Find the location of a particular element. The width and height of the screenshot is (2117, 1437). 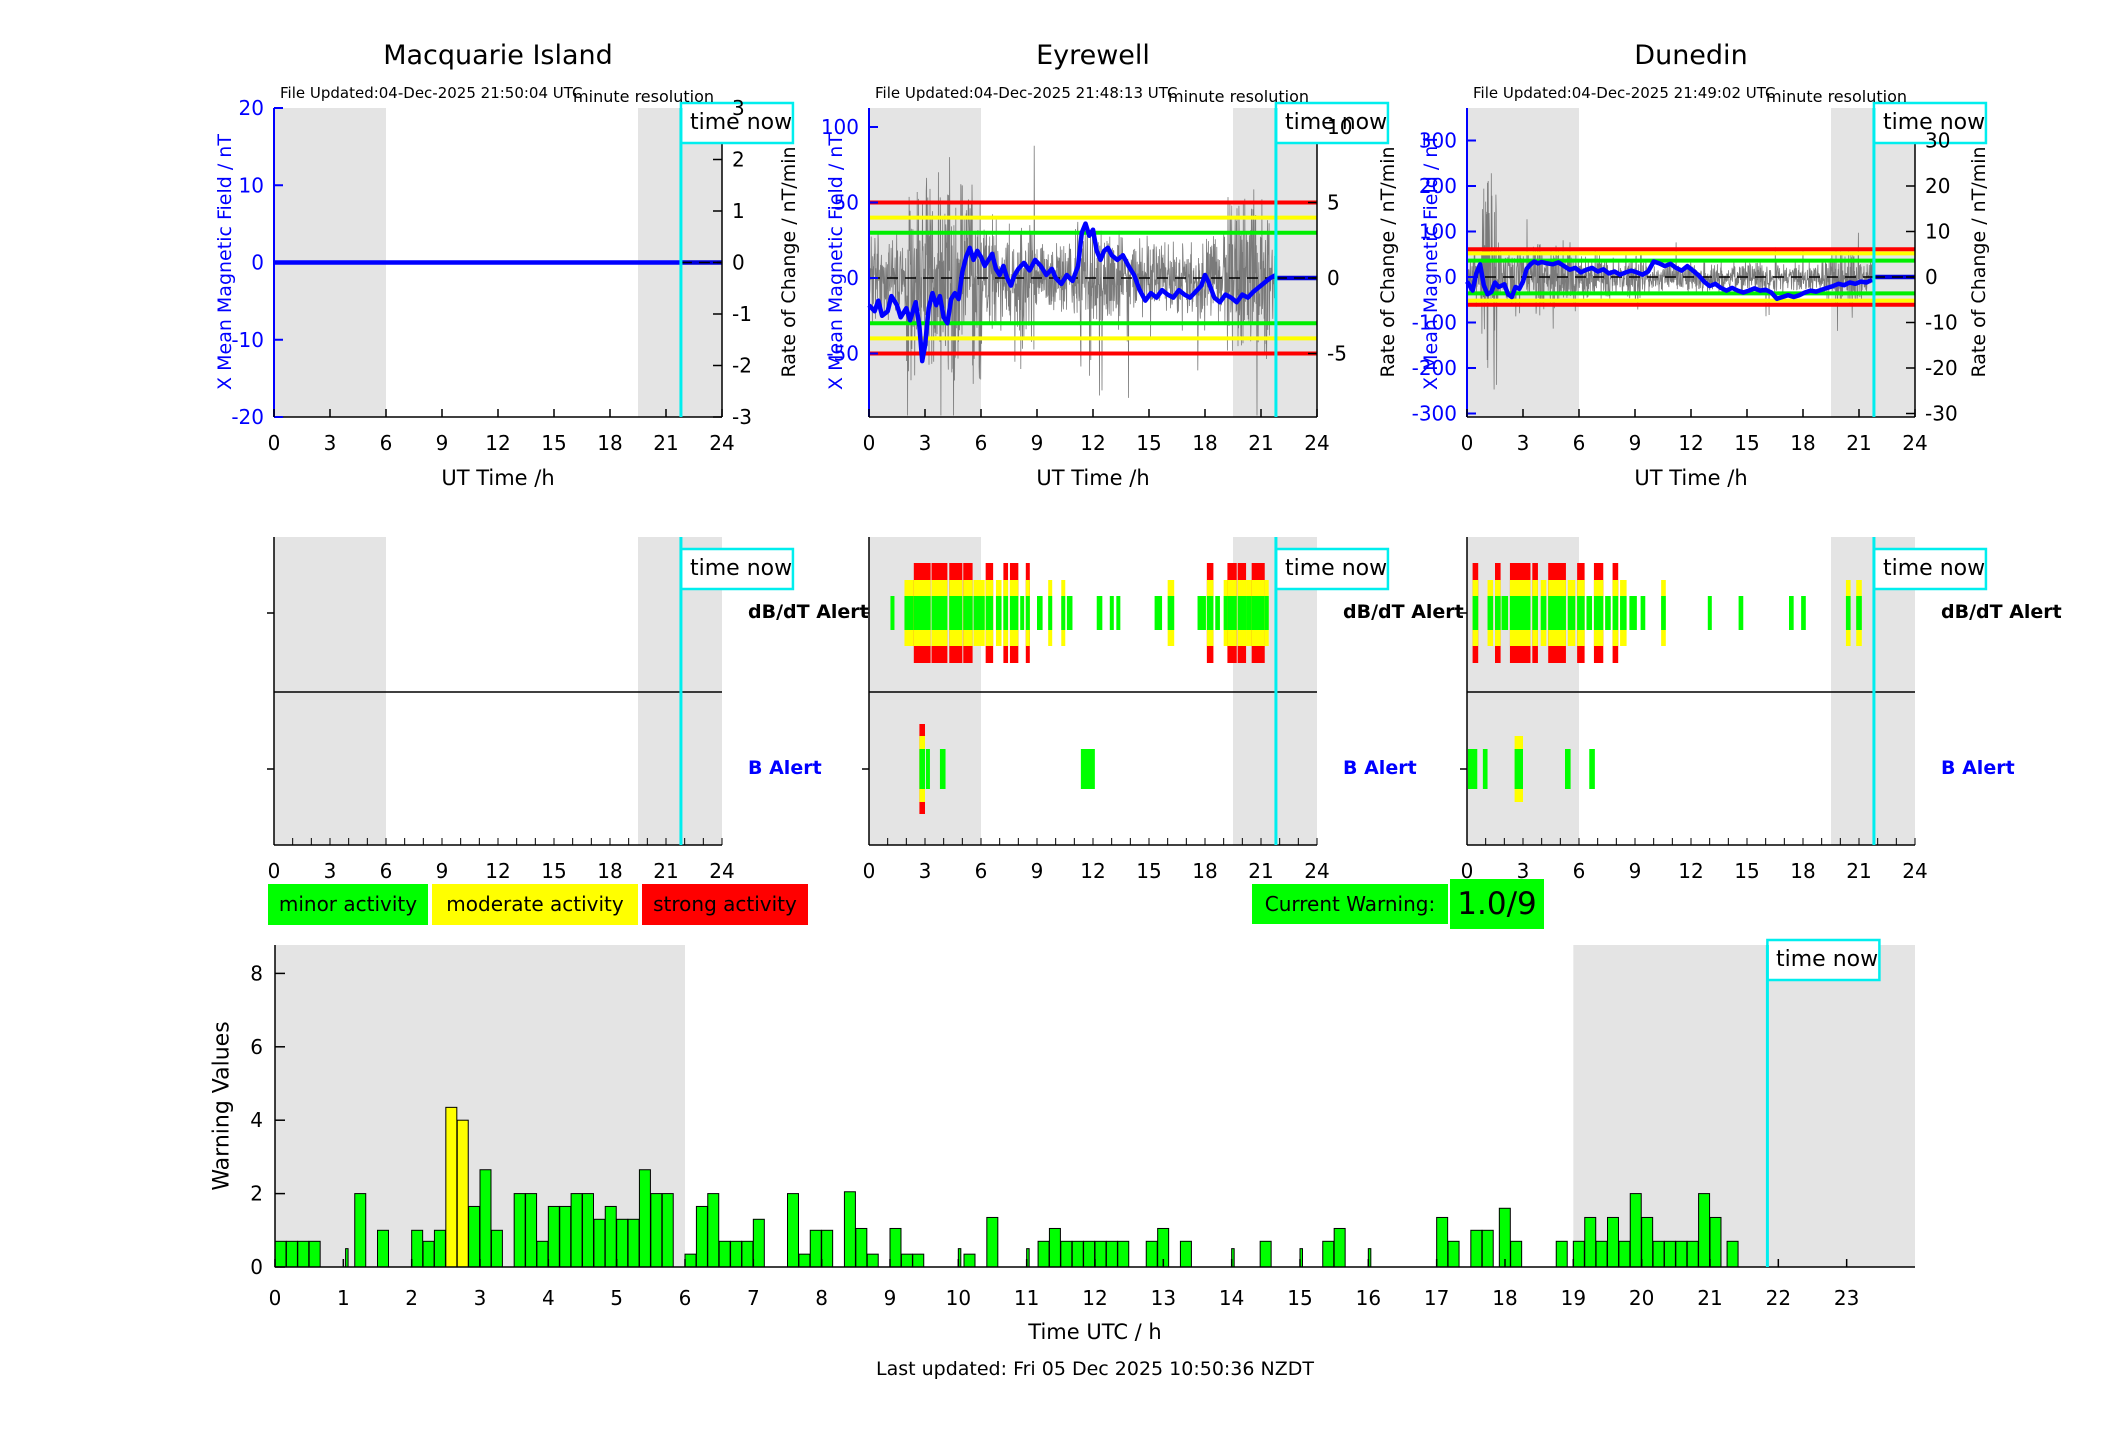

svg-text: 16 is located at coordinates (1368, 1298).